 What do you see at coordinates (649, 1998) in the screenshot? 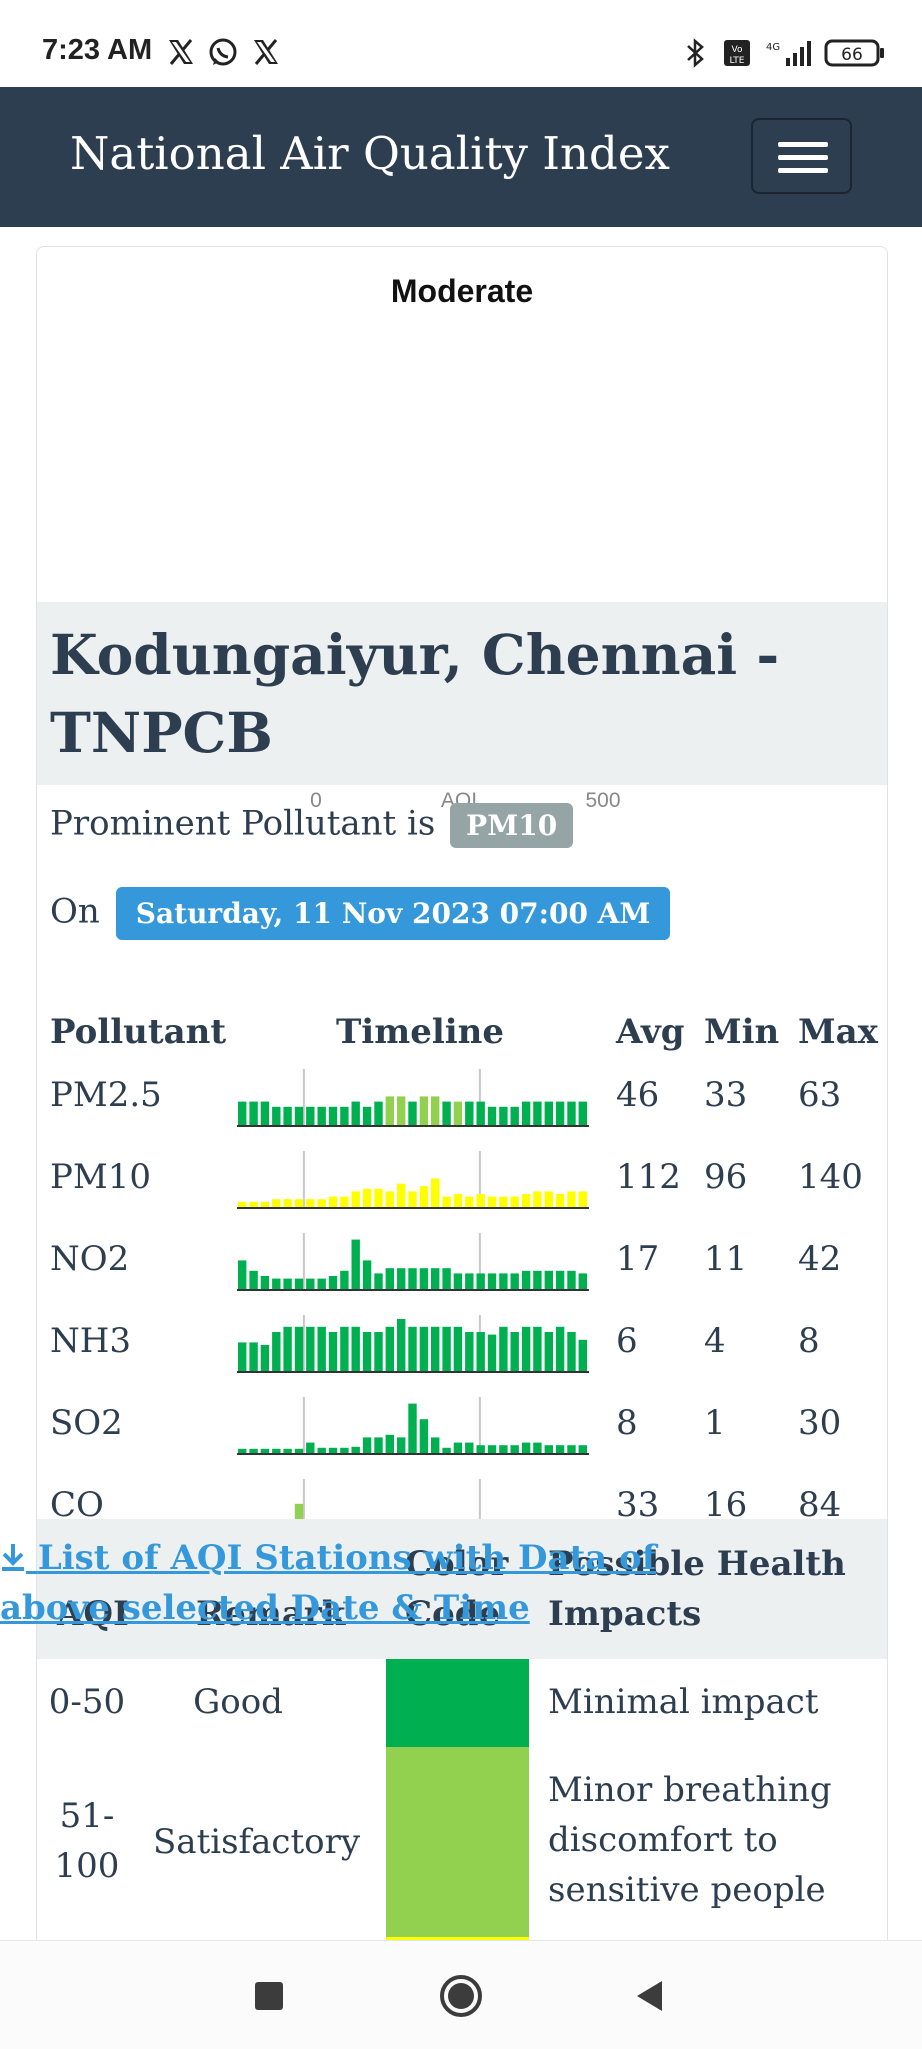
I see `back-triangle-icon` at bounding box center [649, 1998].